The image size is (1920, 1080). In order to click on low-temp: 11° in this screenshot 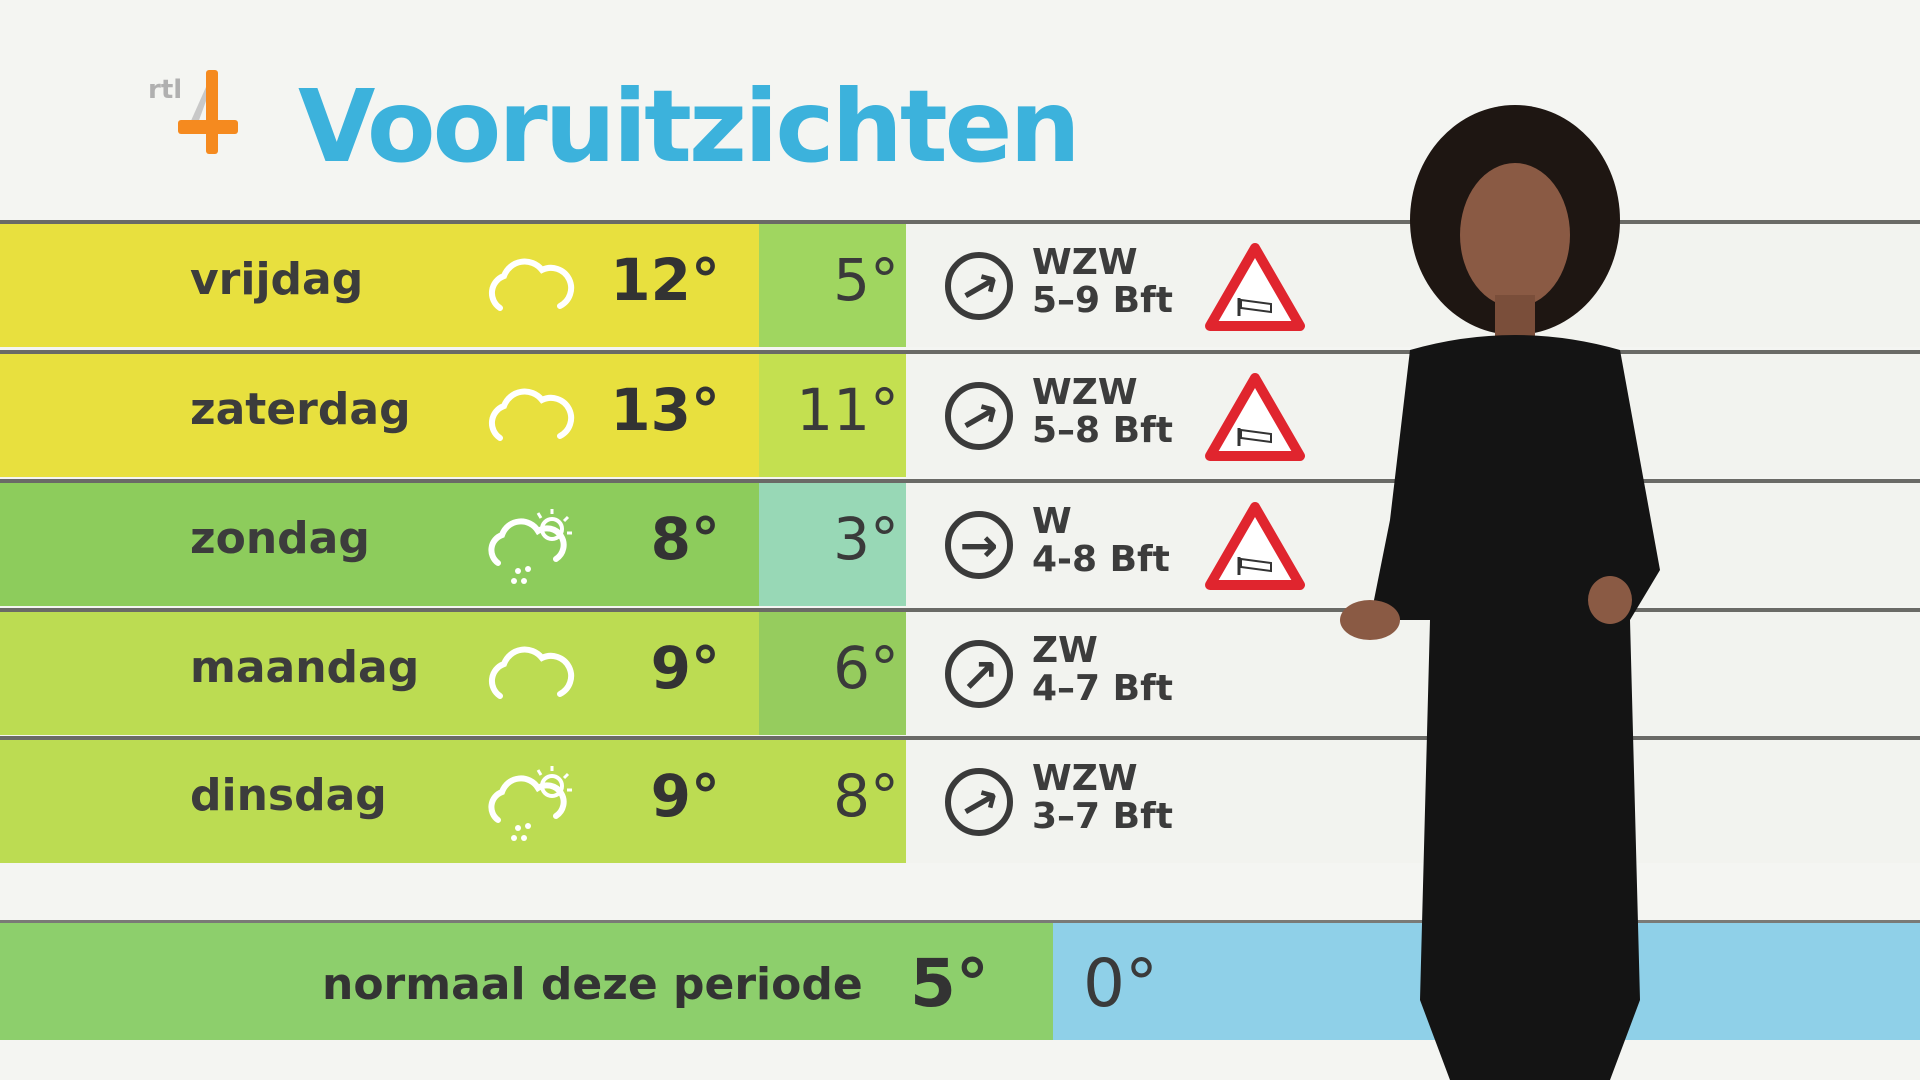, I will do `click(847, 410)`.